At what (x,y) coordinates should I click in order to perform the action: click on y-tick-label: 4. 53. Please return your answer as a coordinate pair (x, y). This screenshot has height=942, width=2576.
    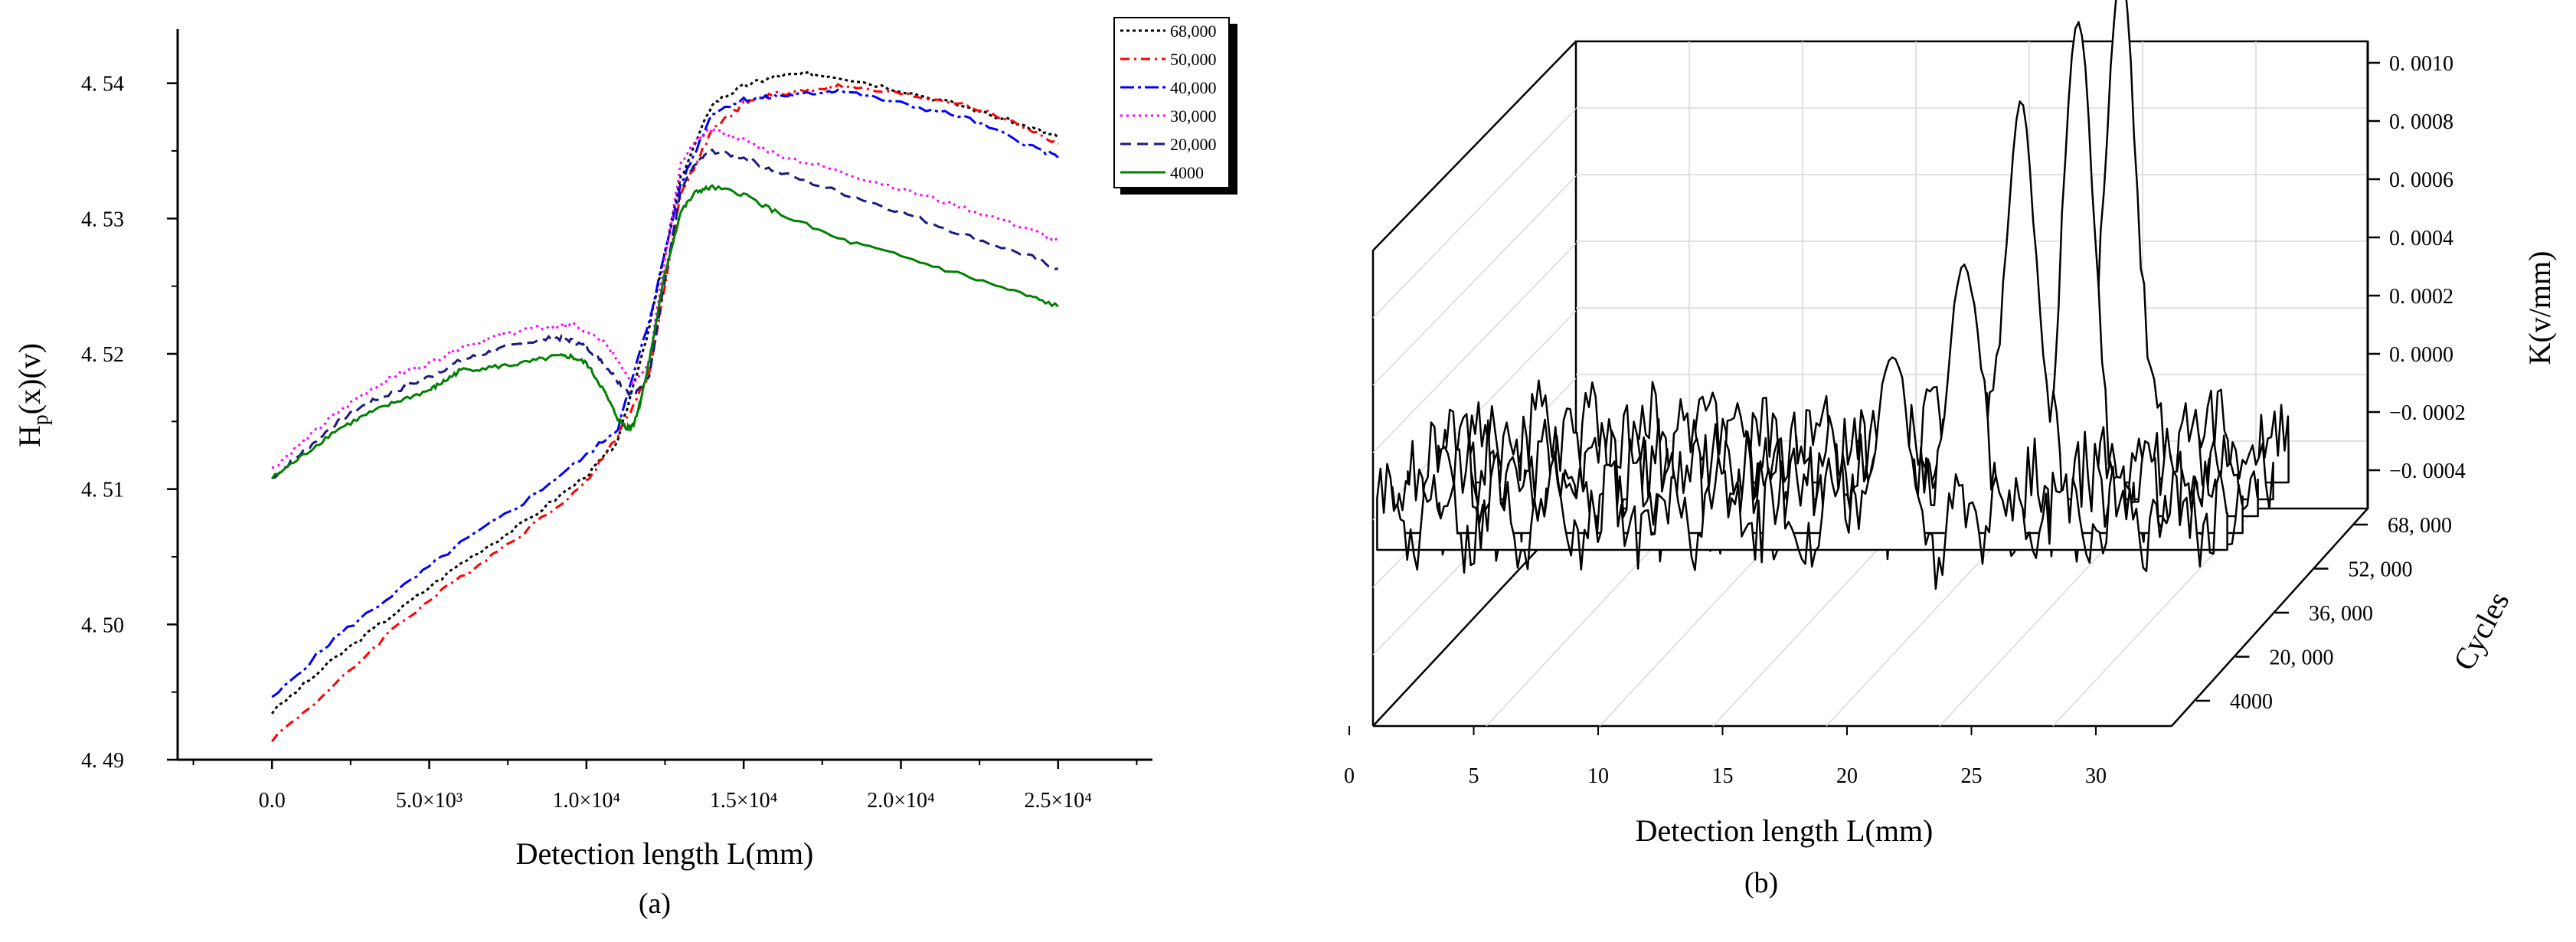
    Looking at the image, I should click on (102, 219).